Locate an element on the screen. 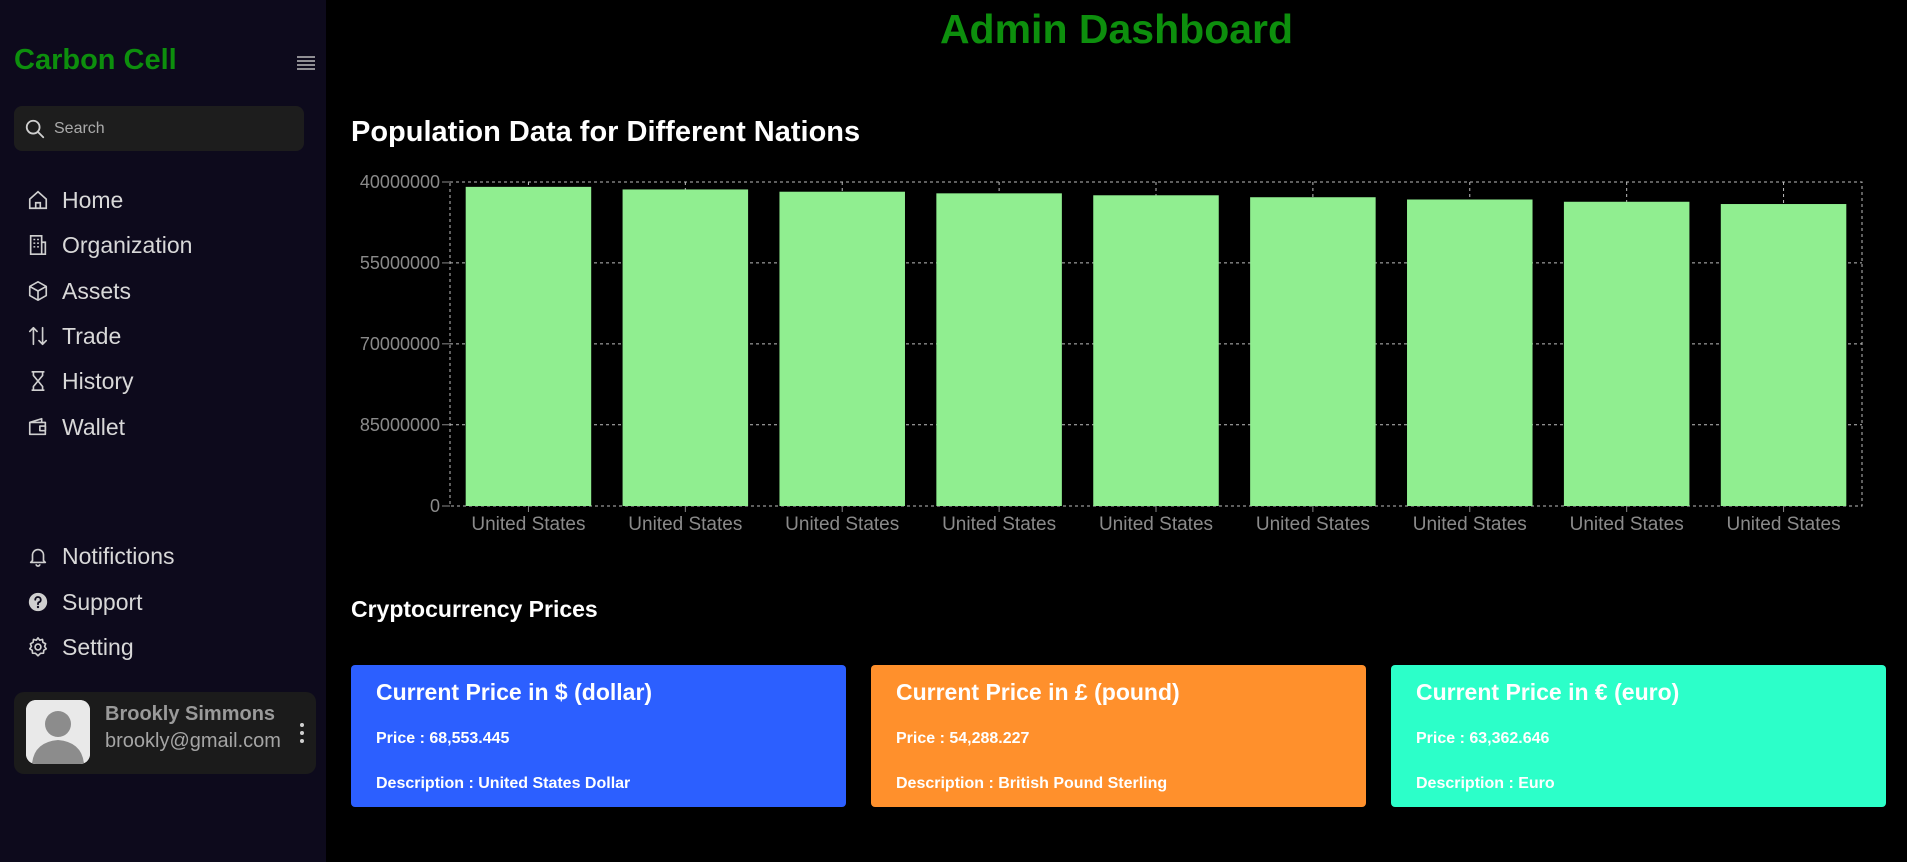 The image size is (1907, 862). sidebar-item-label: Notifictions is located at coordinates (118, 555).